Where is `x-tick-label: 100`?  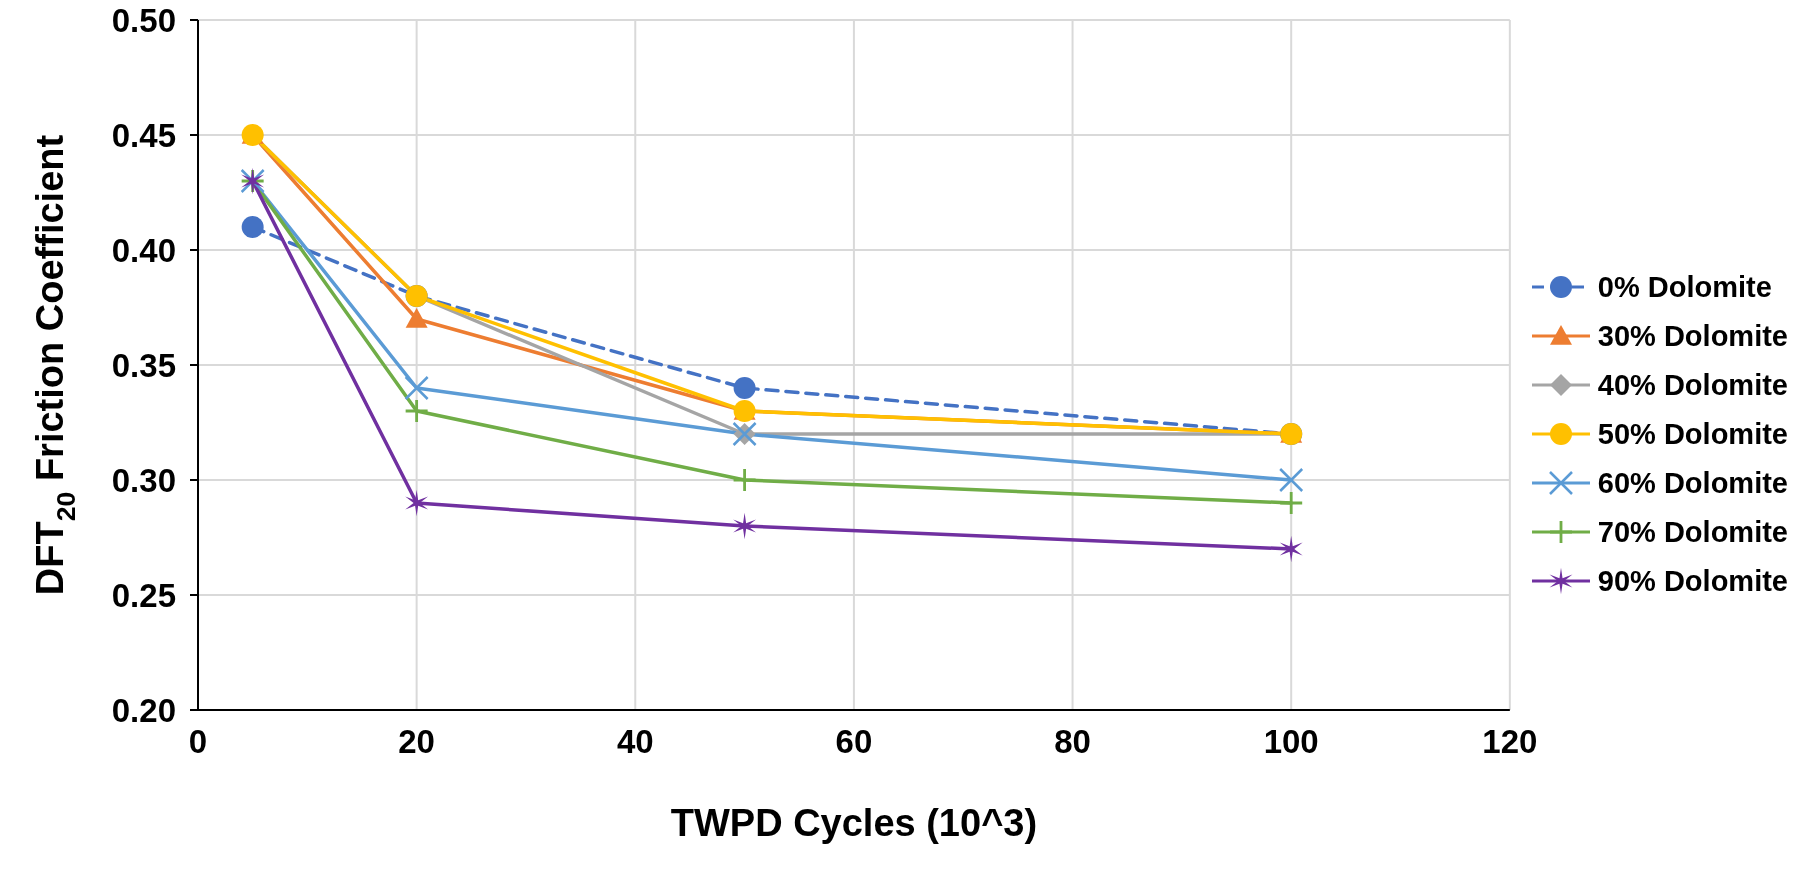
x-tick-label: 100 is located at coordinates (1291, 742).